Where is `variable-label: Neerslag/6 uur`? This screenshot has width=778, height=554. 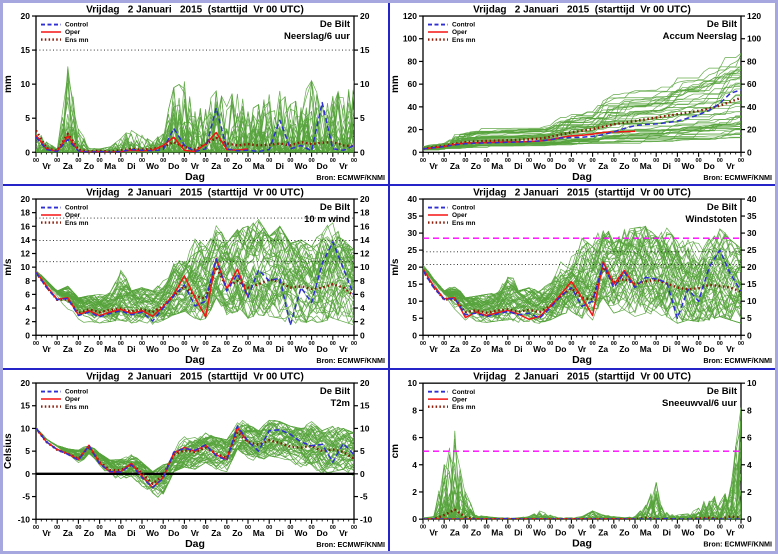
variable-label: Neerslag/6 uur is located at coordinates (317, 36).